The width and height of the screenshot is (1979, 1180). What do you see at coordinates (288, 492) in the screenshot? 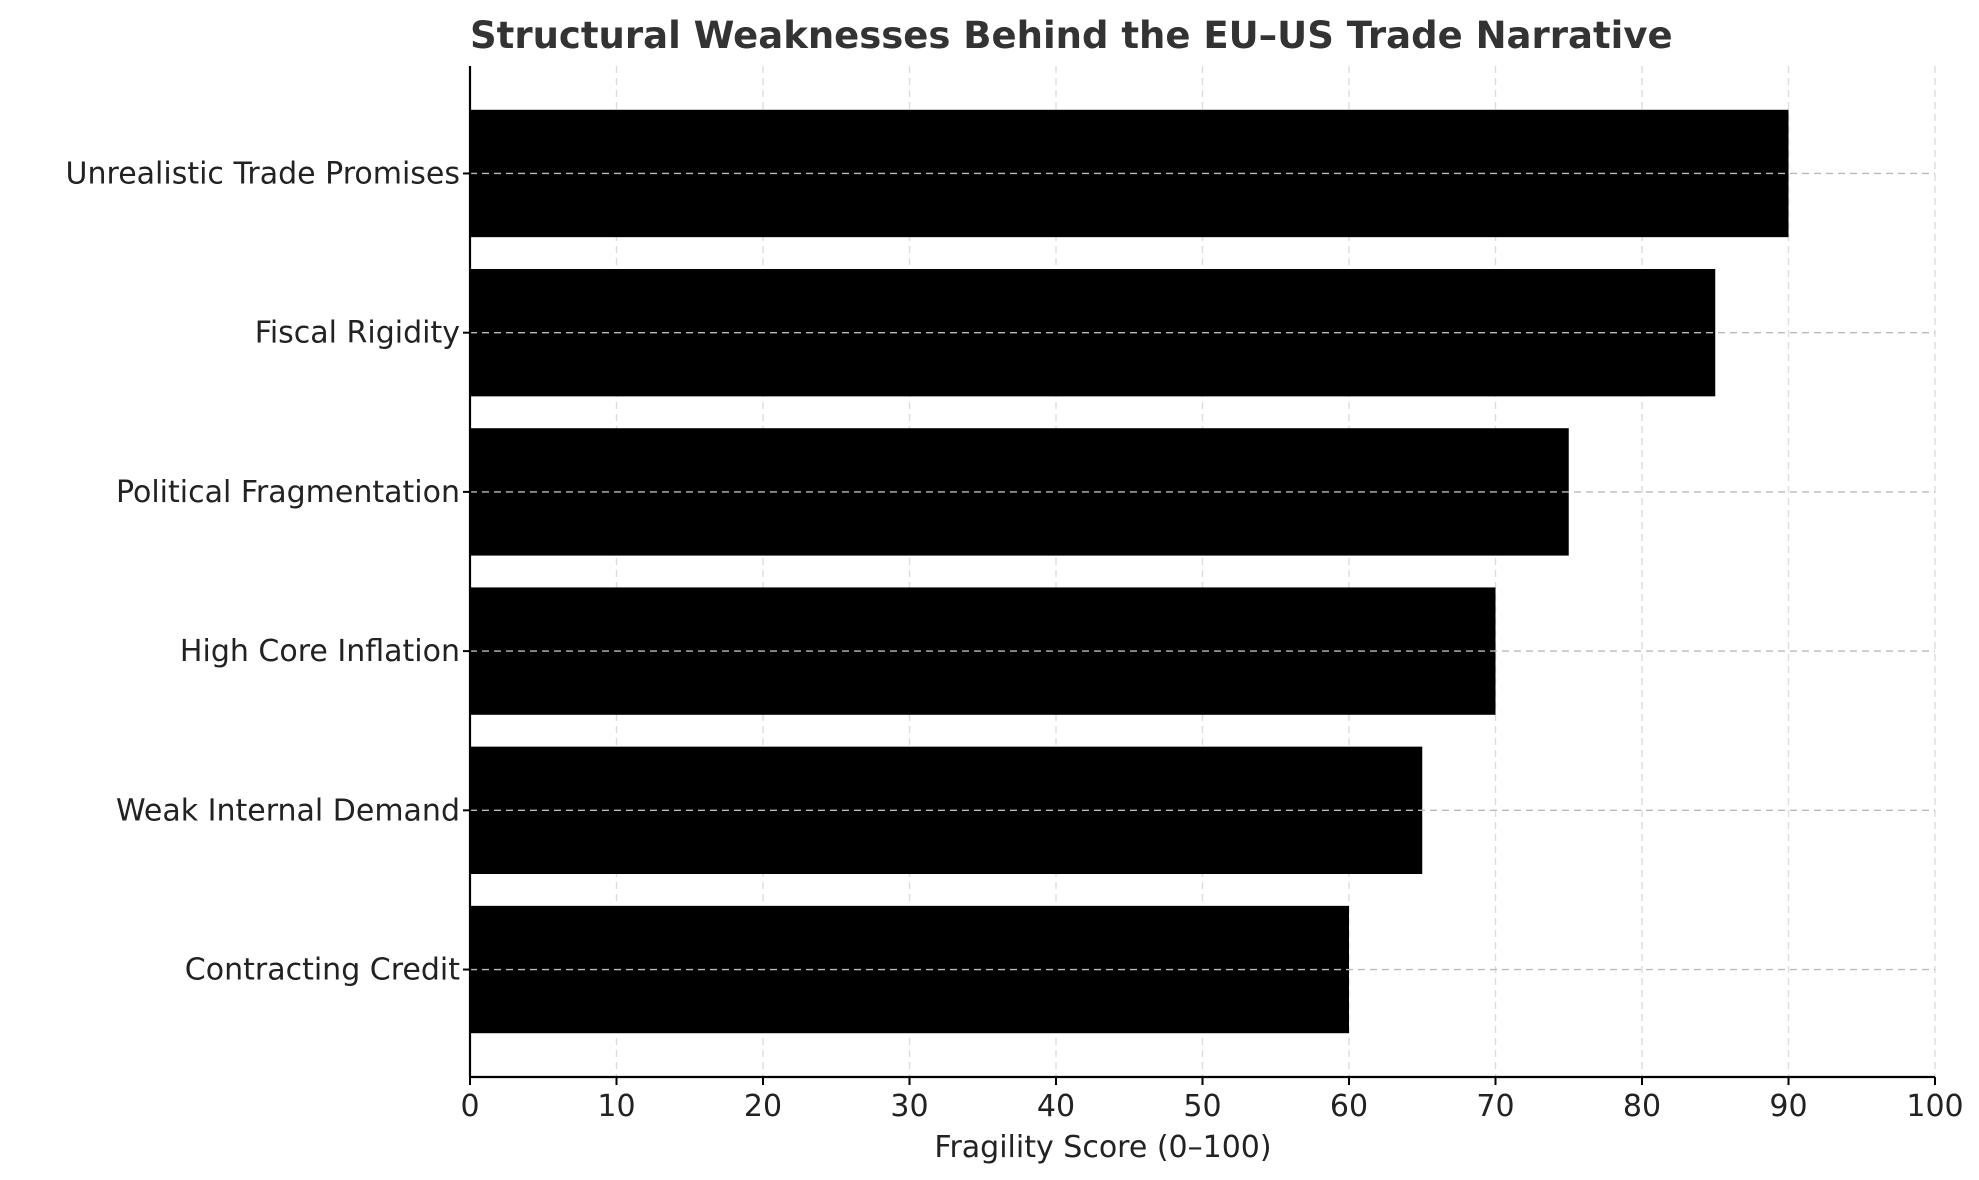
I see `category-label: Political Fragmentation` at bounding box center [288, 492].